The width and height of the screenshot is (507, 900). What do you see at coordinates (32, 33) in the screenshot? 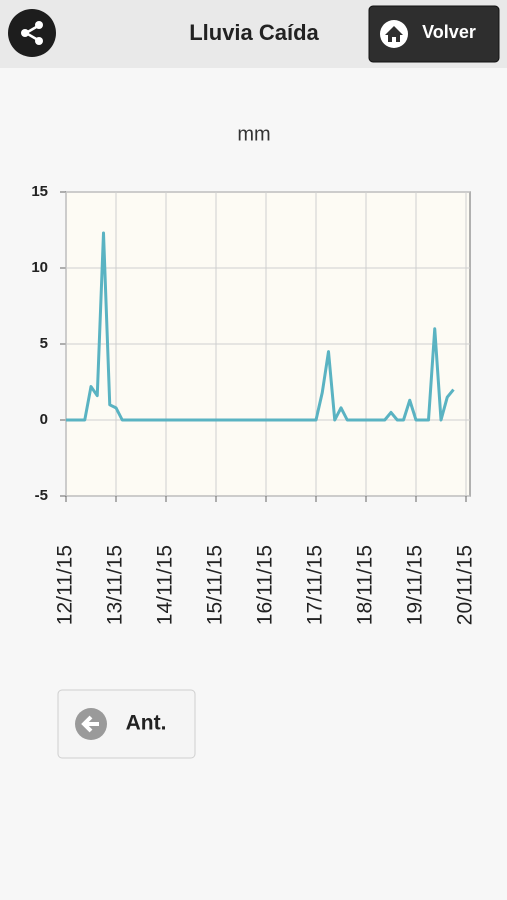
I see `share-button` at bounding box center [32, 33].